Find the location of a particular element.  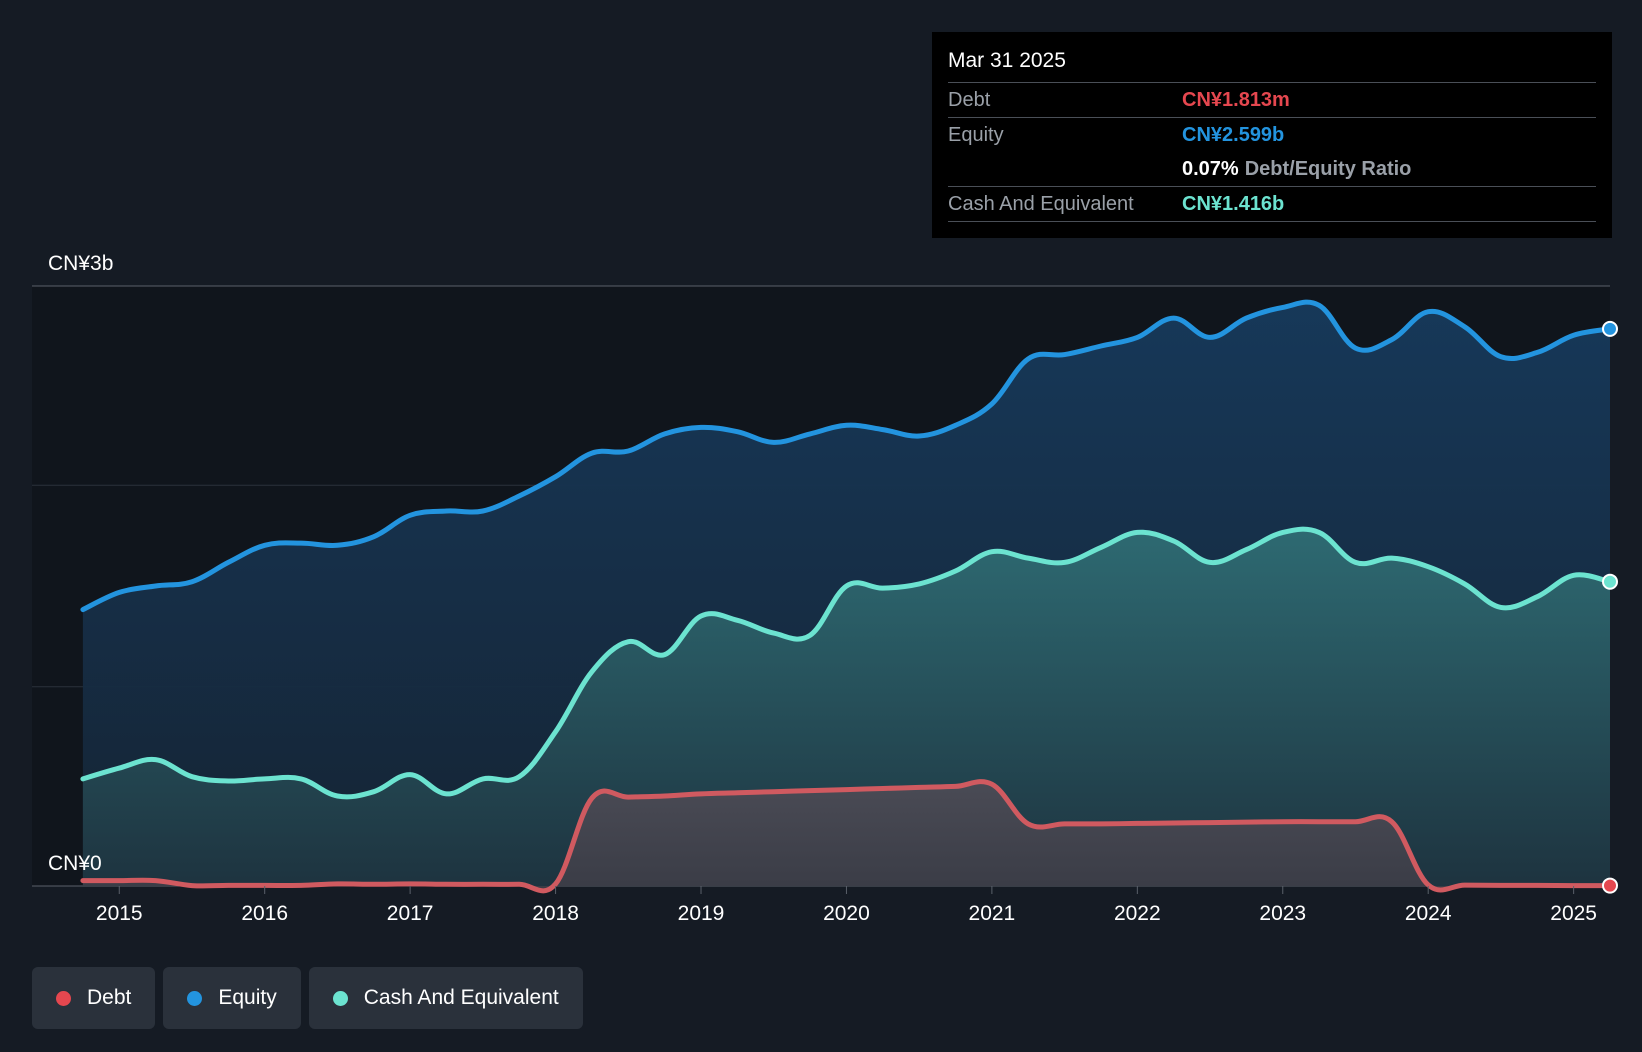

tooltip-equity-row: Equity CN¥2.599b is located at coordinates (1272, 135).